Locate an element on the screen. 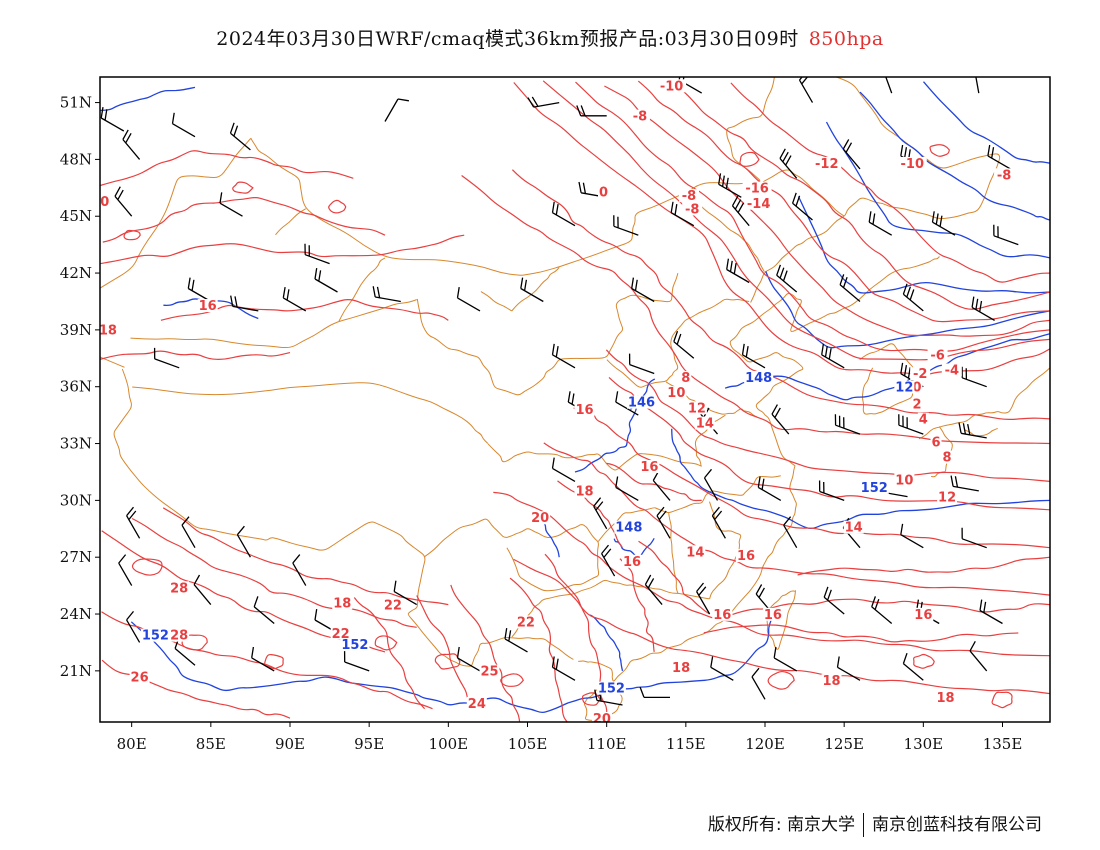 The width and height of the screenshot is (1100, 850). temperature-label: 8 is located at coordinates (685, 378).